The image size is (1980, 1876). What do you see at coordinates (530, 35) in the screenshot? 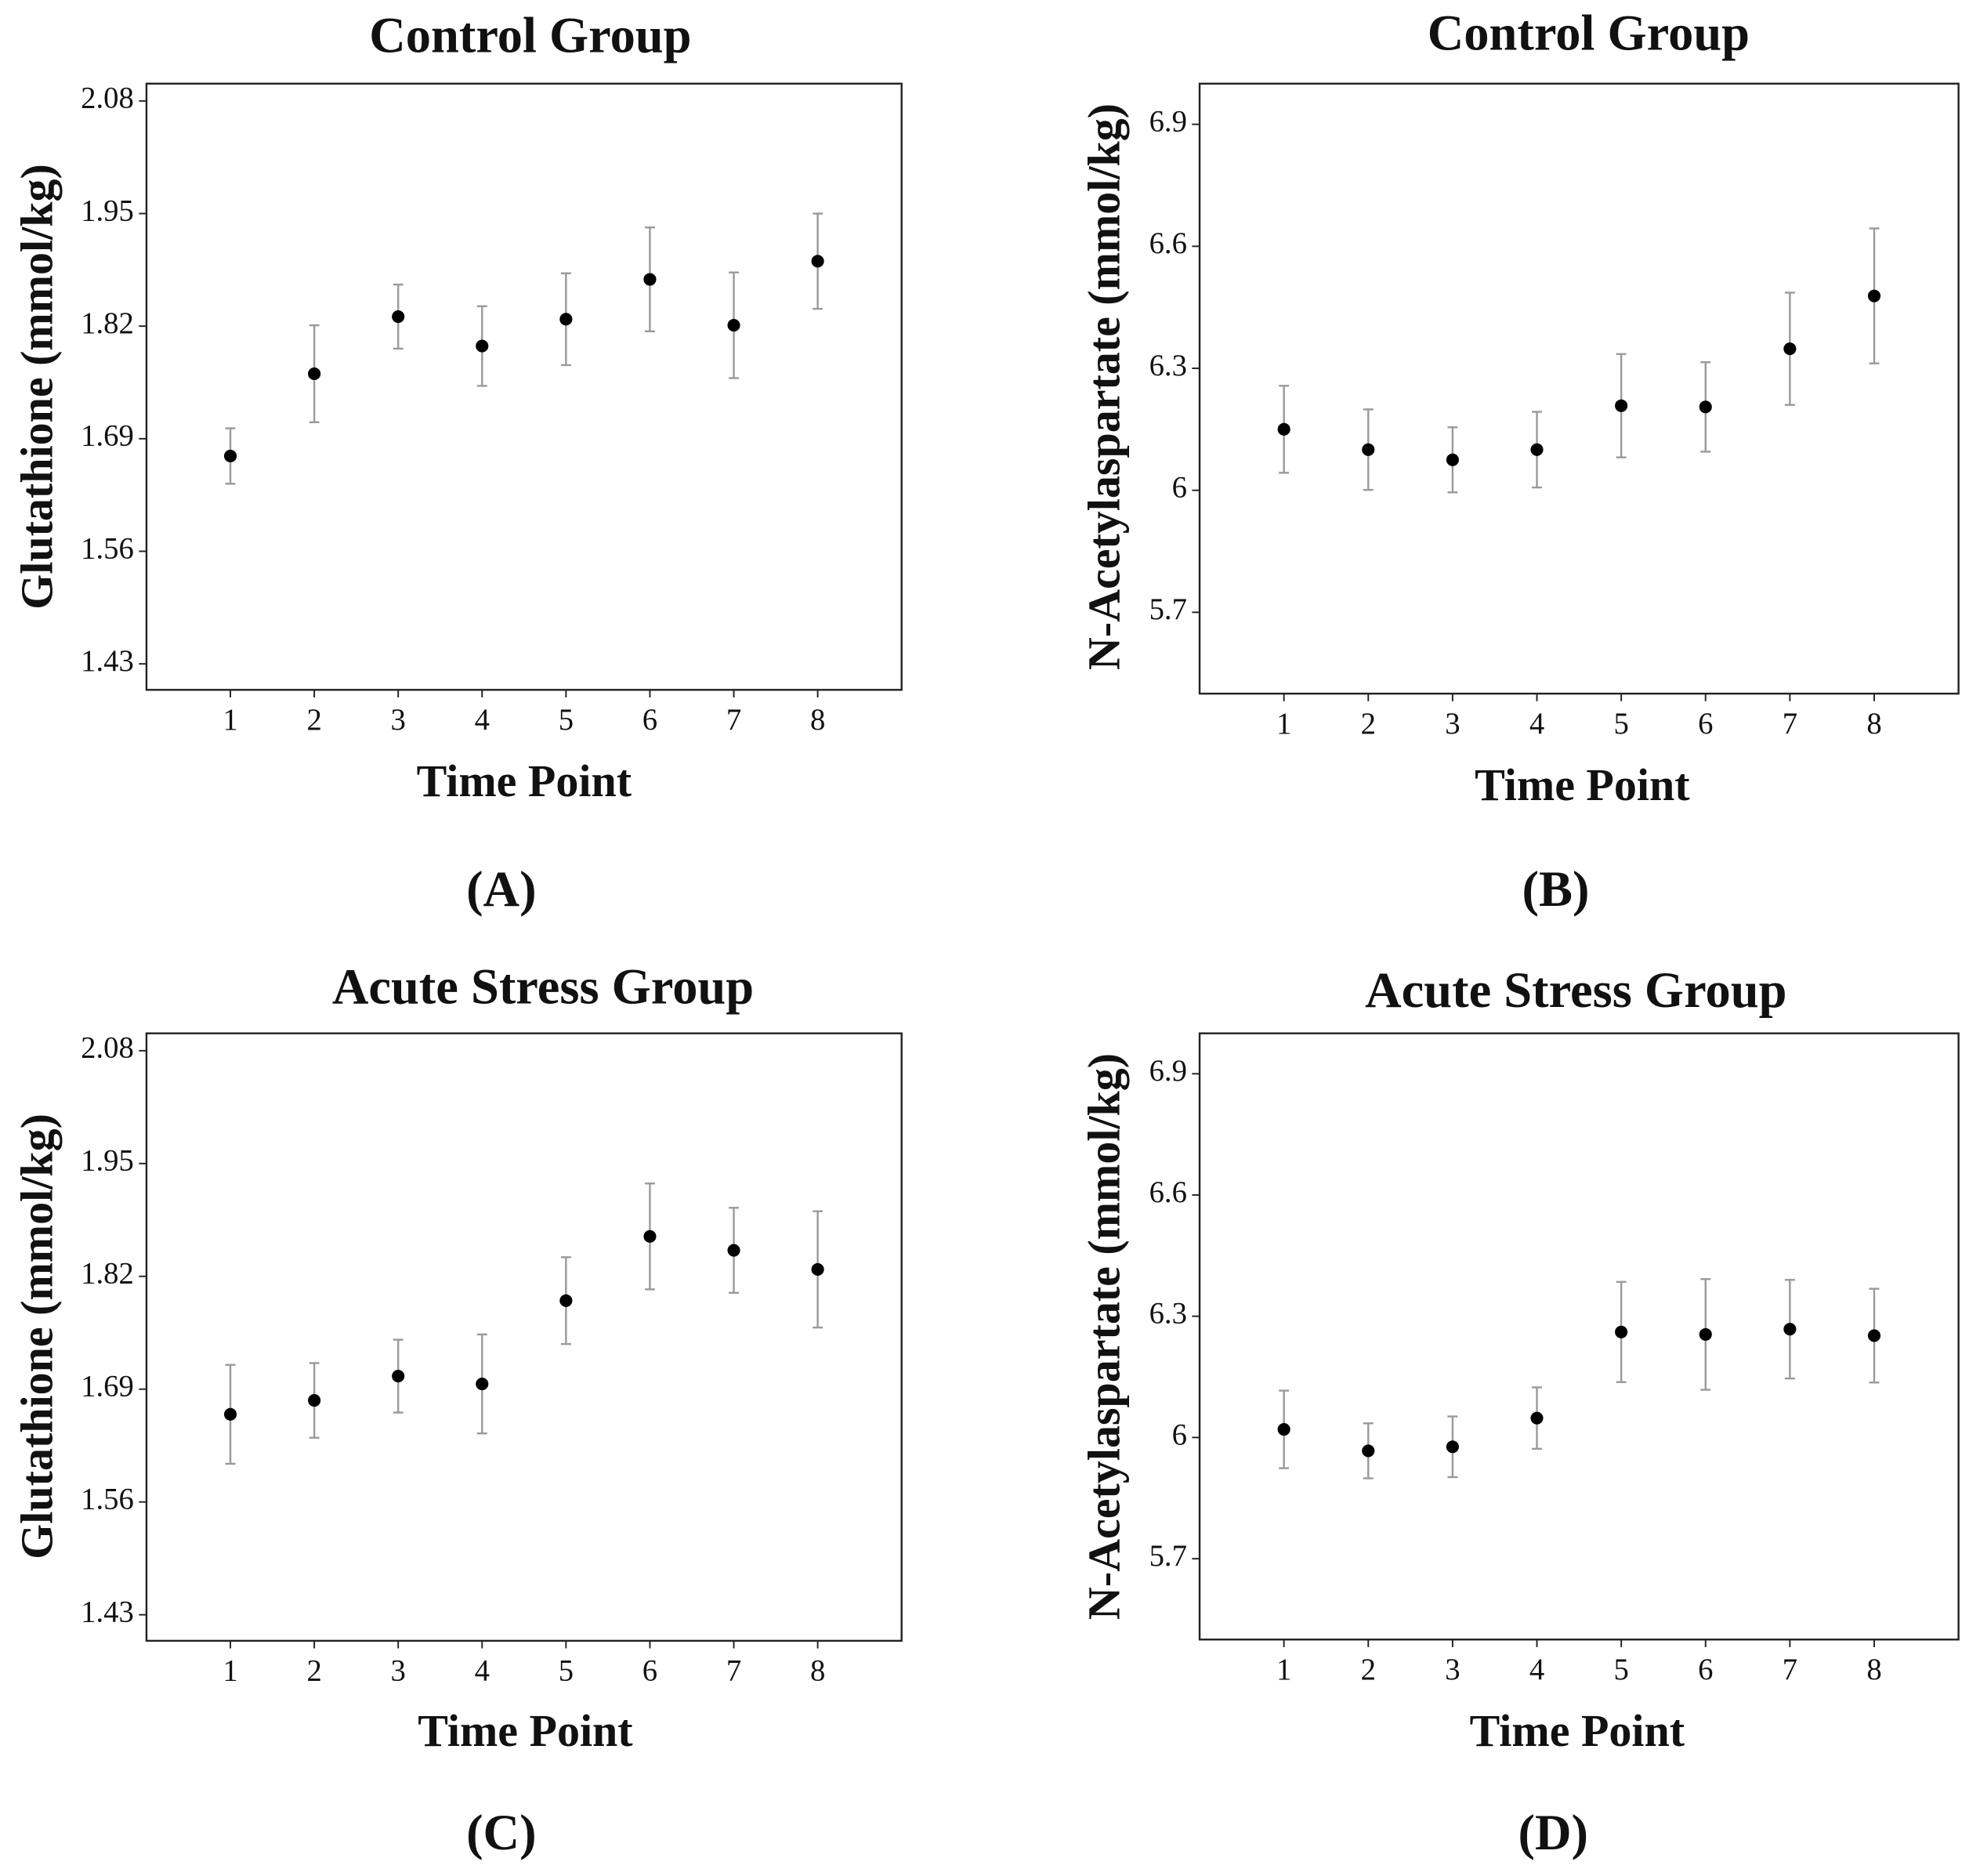
I see `chart-title: Control Group` at bounding box center [530, 35].